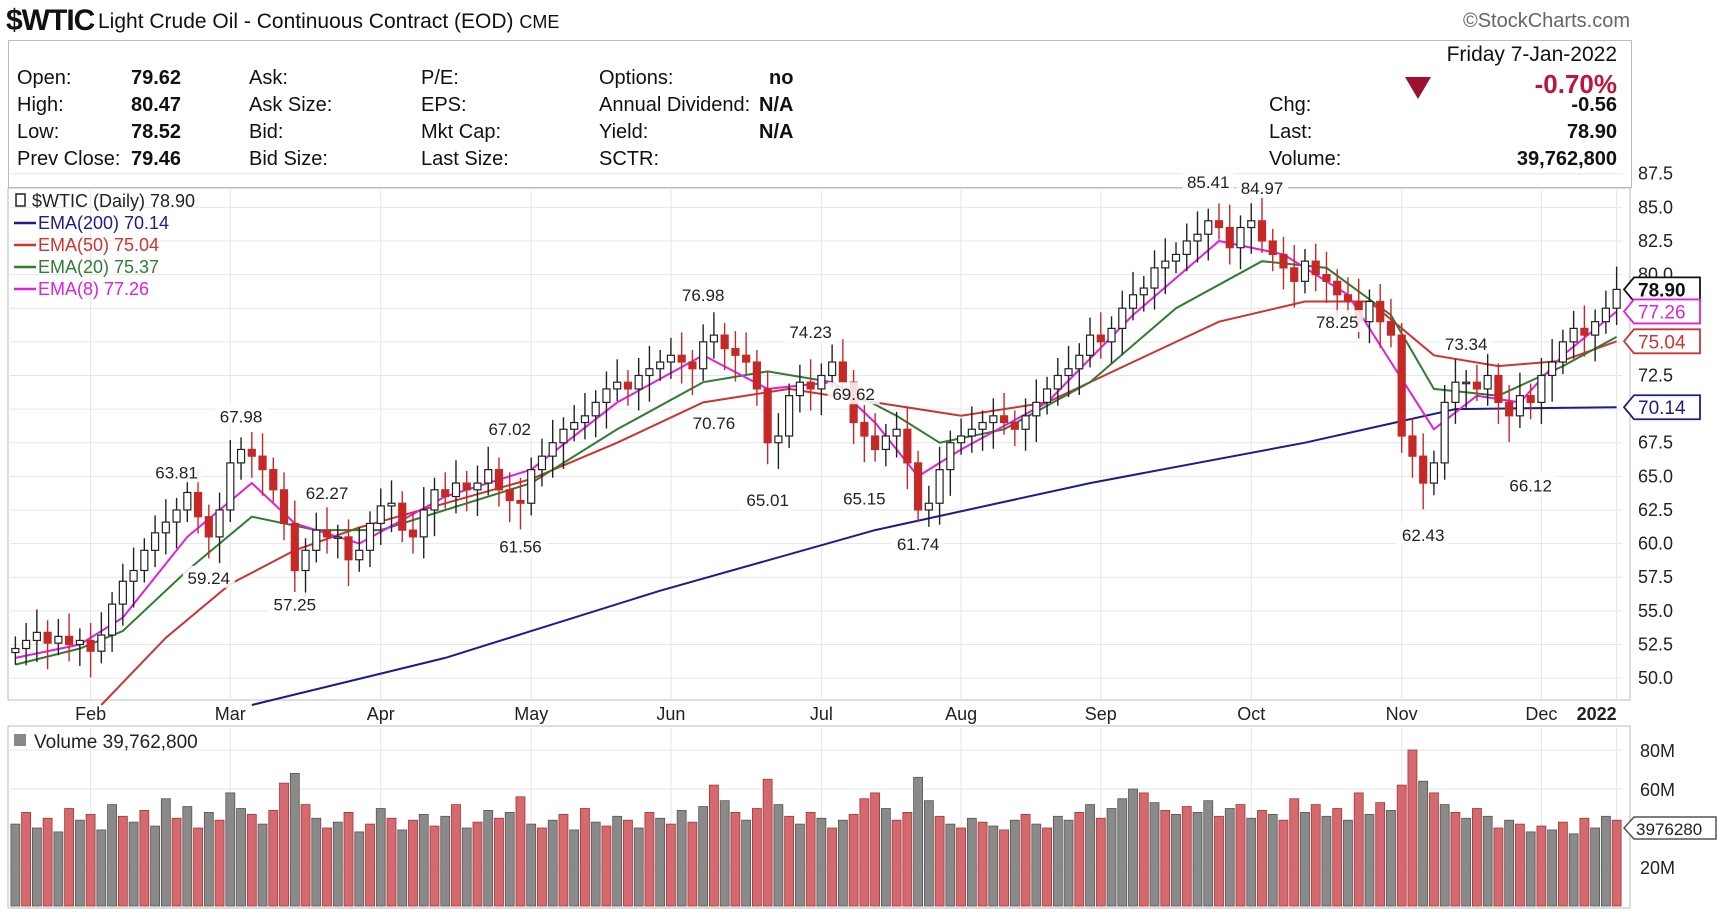 This screenshot has height=918, width=1726. Describe the element at coordinates (1291, 132) in the screenshot. I see `quote-last-label: Last:` at that location.